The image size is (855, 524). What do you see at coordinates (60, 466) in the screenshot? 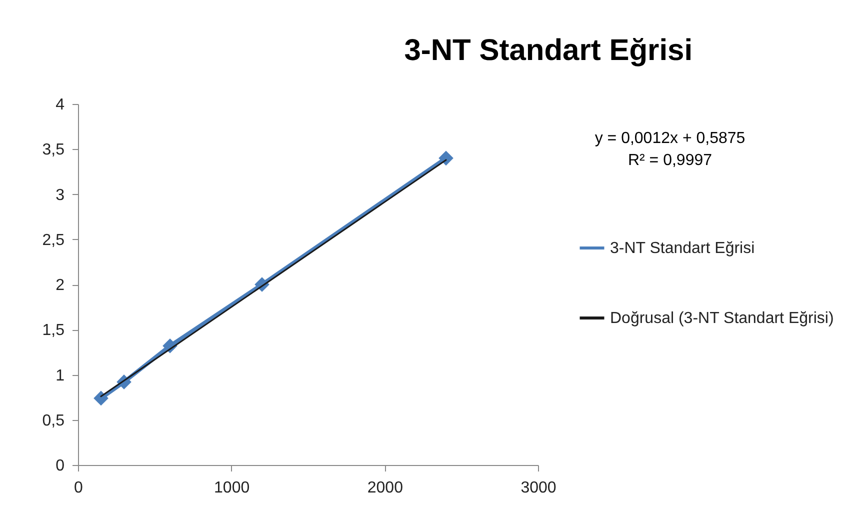
I see `y-tick-label: 0` at bounding box center [60, 466].